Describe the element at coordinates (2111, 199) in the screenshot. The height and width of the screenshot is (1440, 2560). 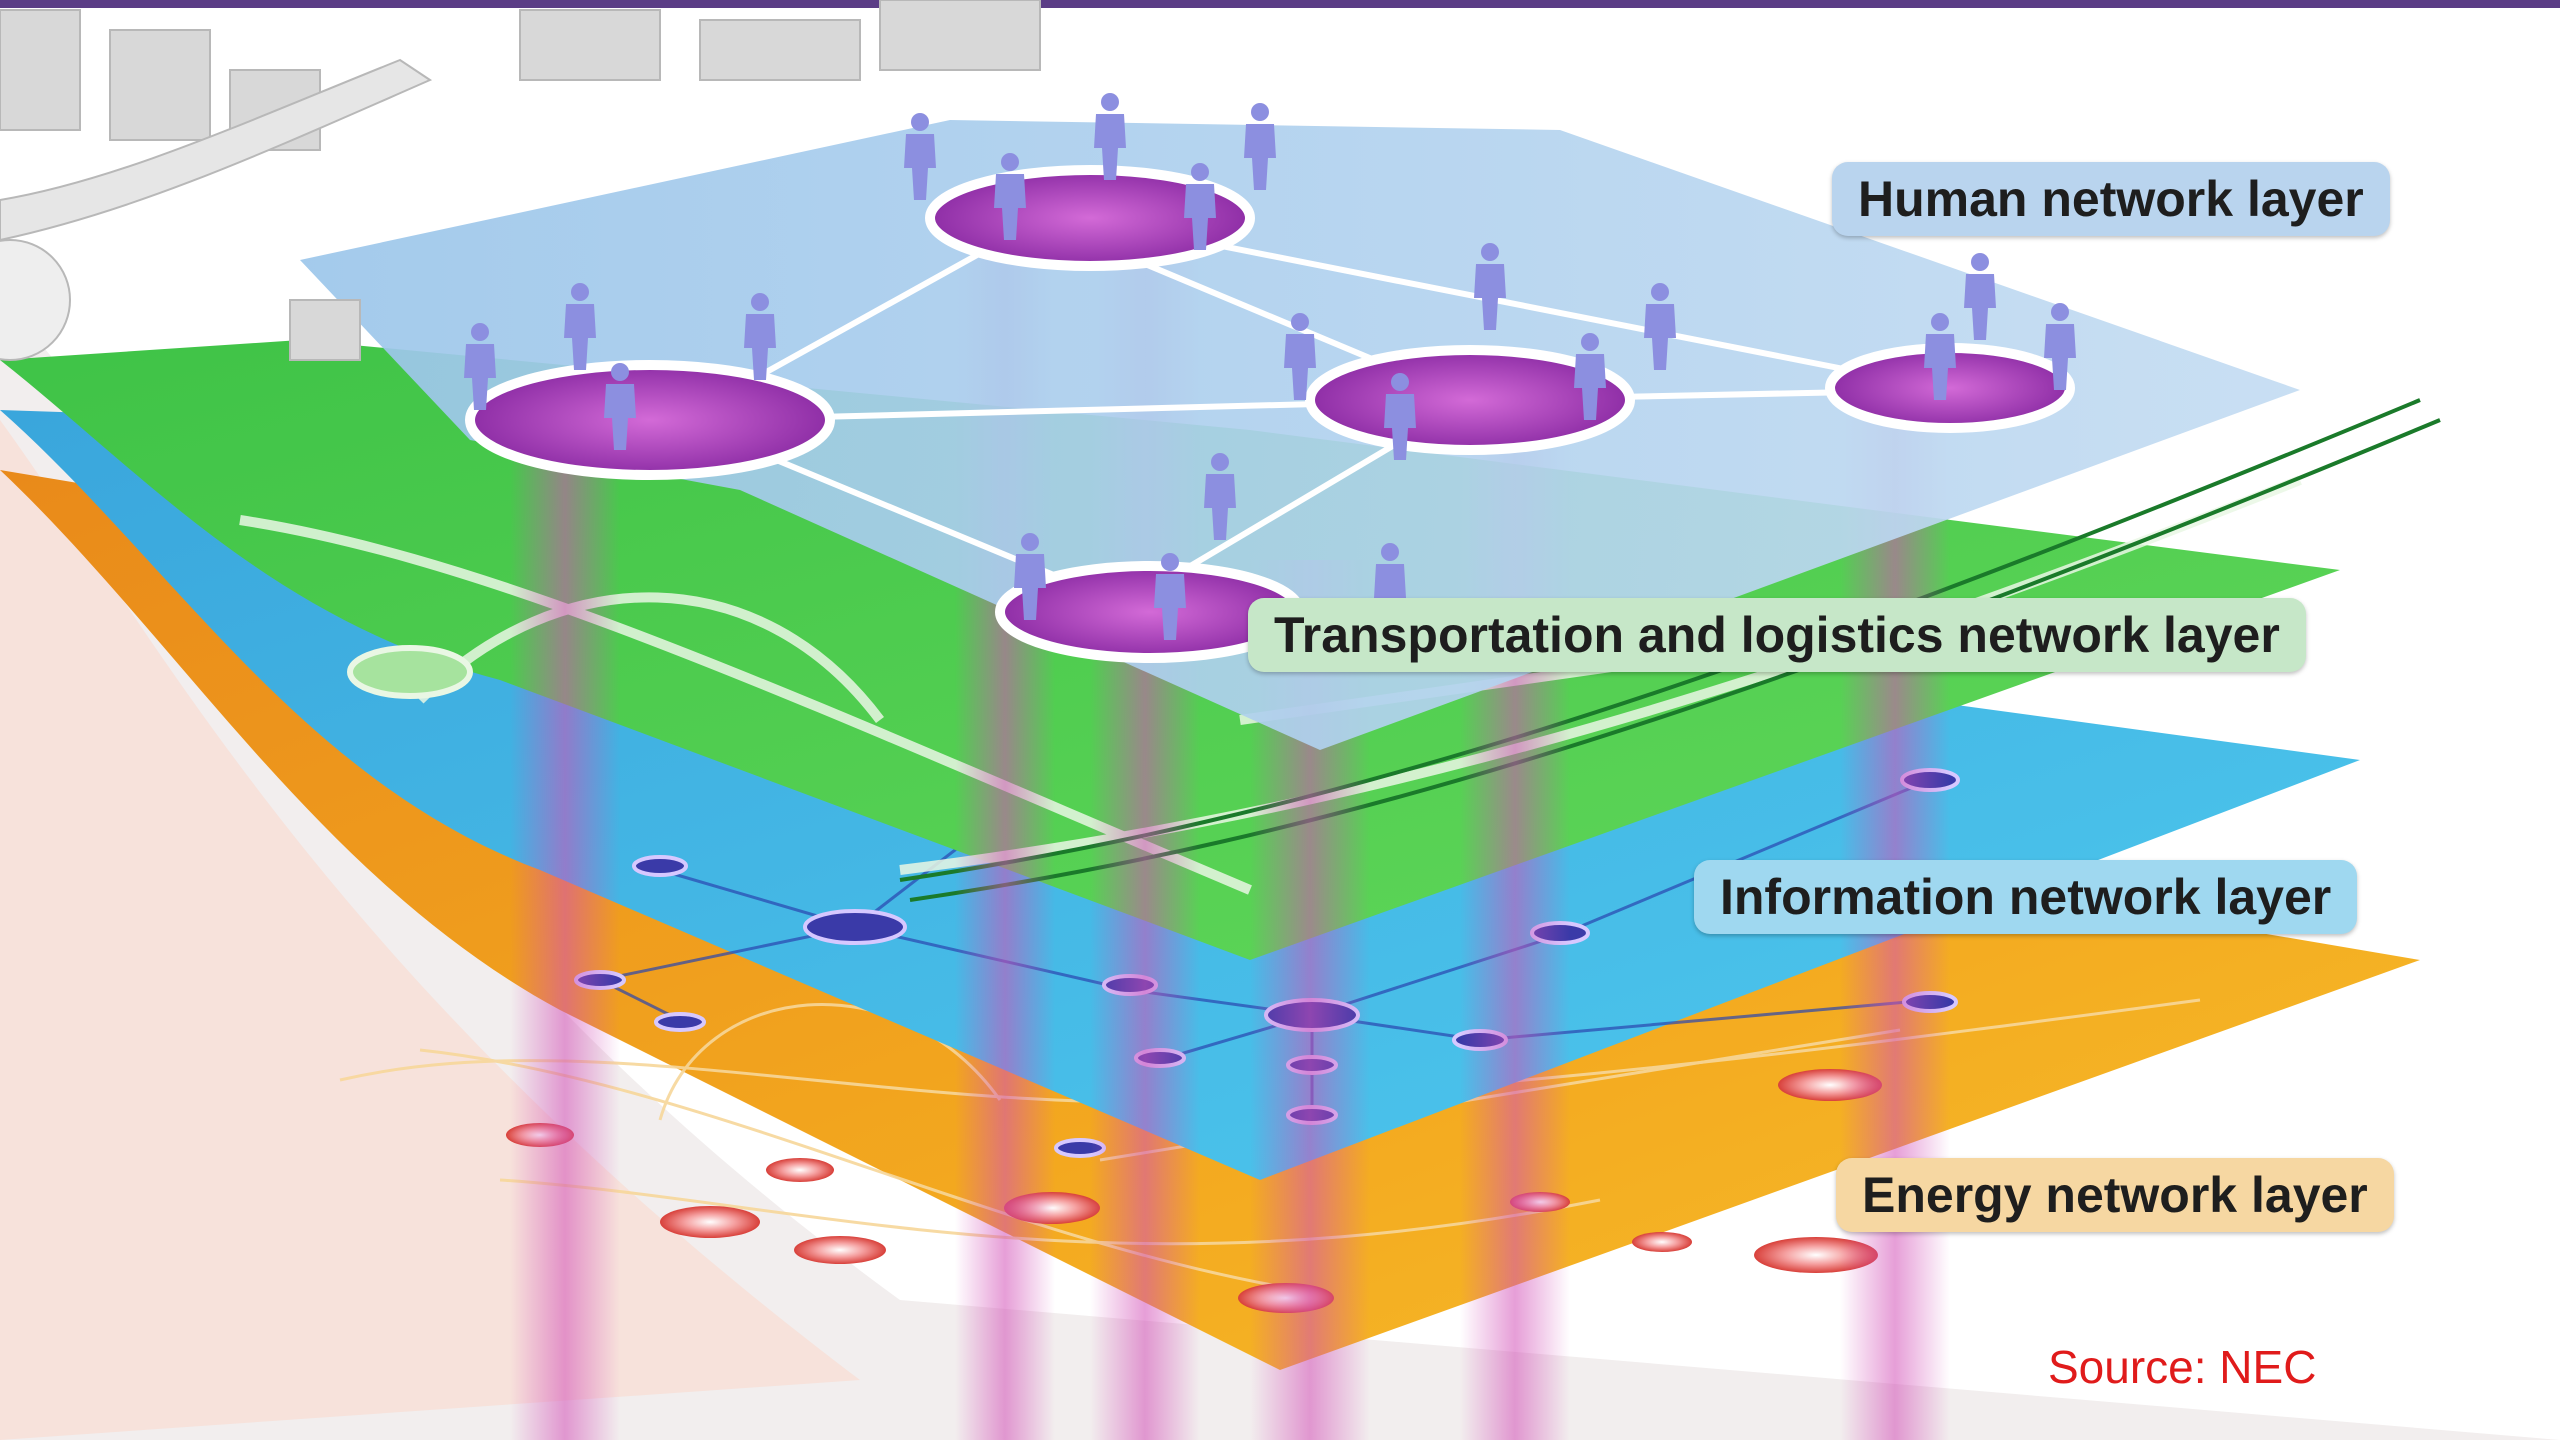
I see `human-network-layer-label: Human network layer` at that location.